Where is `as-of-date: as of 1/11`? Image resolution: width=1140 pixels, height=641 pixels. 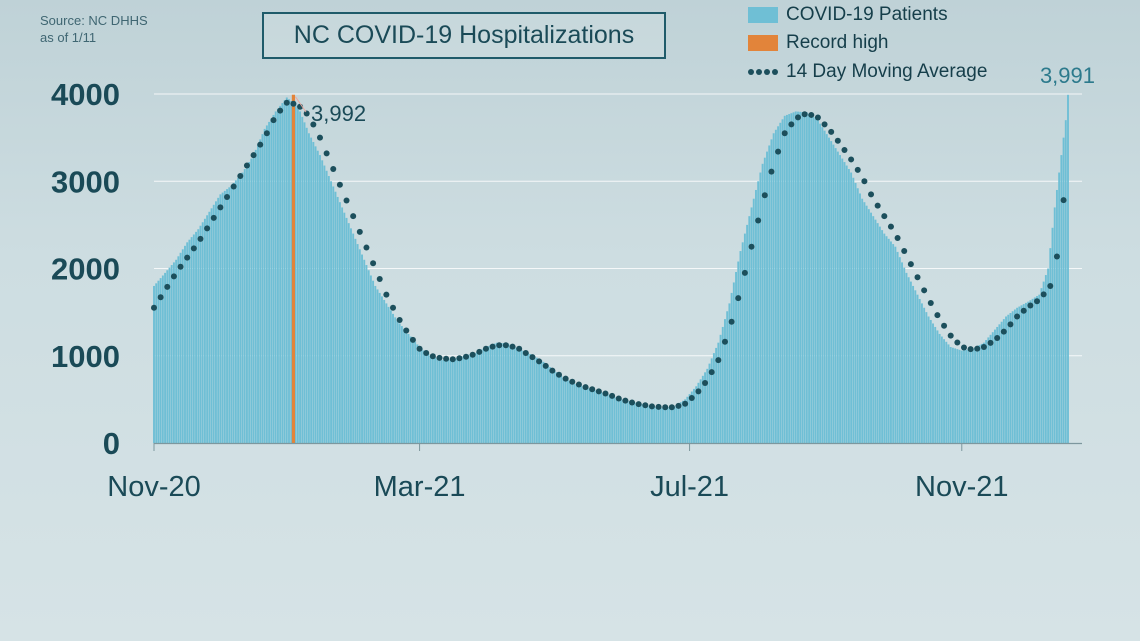 as-of-date: as of 1/11 is located at coordinates (68, 37).